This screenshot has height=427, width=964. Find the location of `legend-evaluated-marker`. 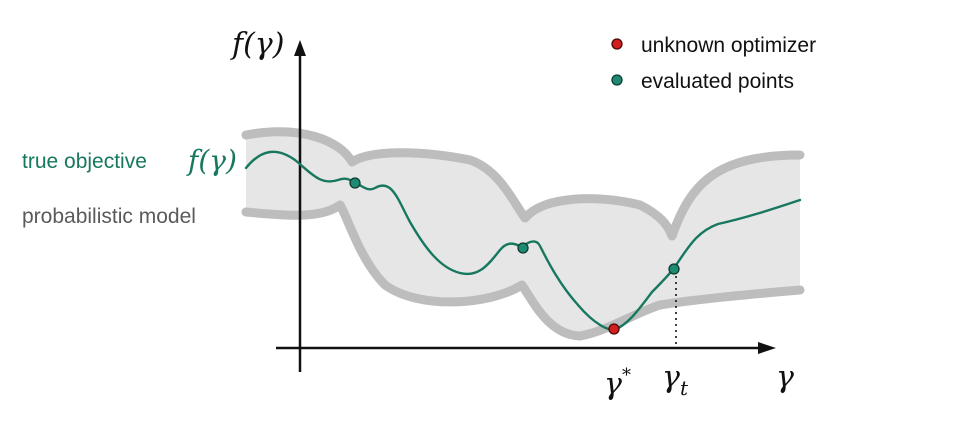

legend-evaluated-marker is located at coordinates (617, 80).